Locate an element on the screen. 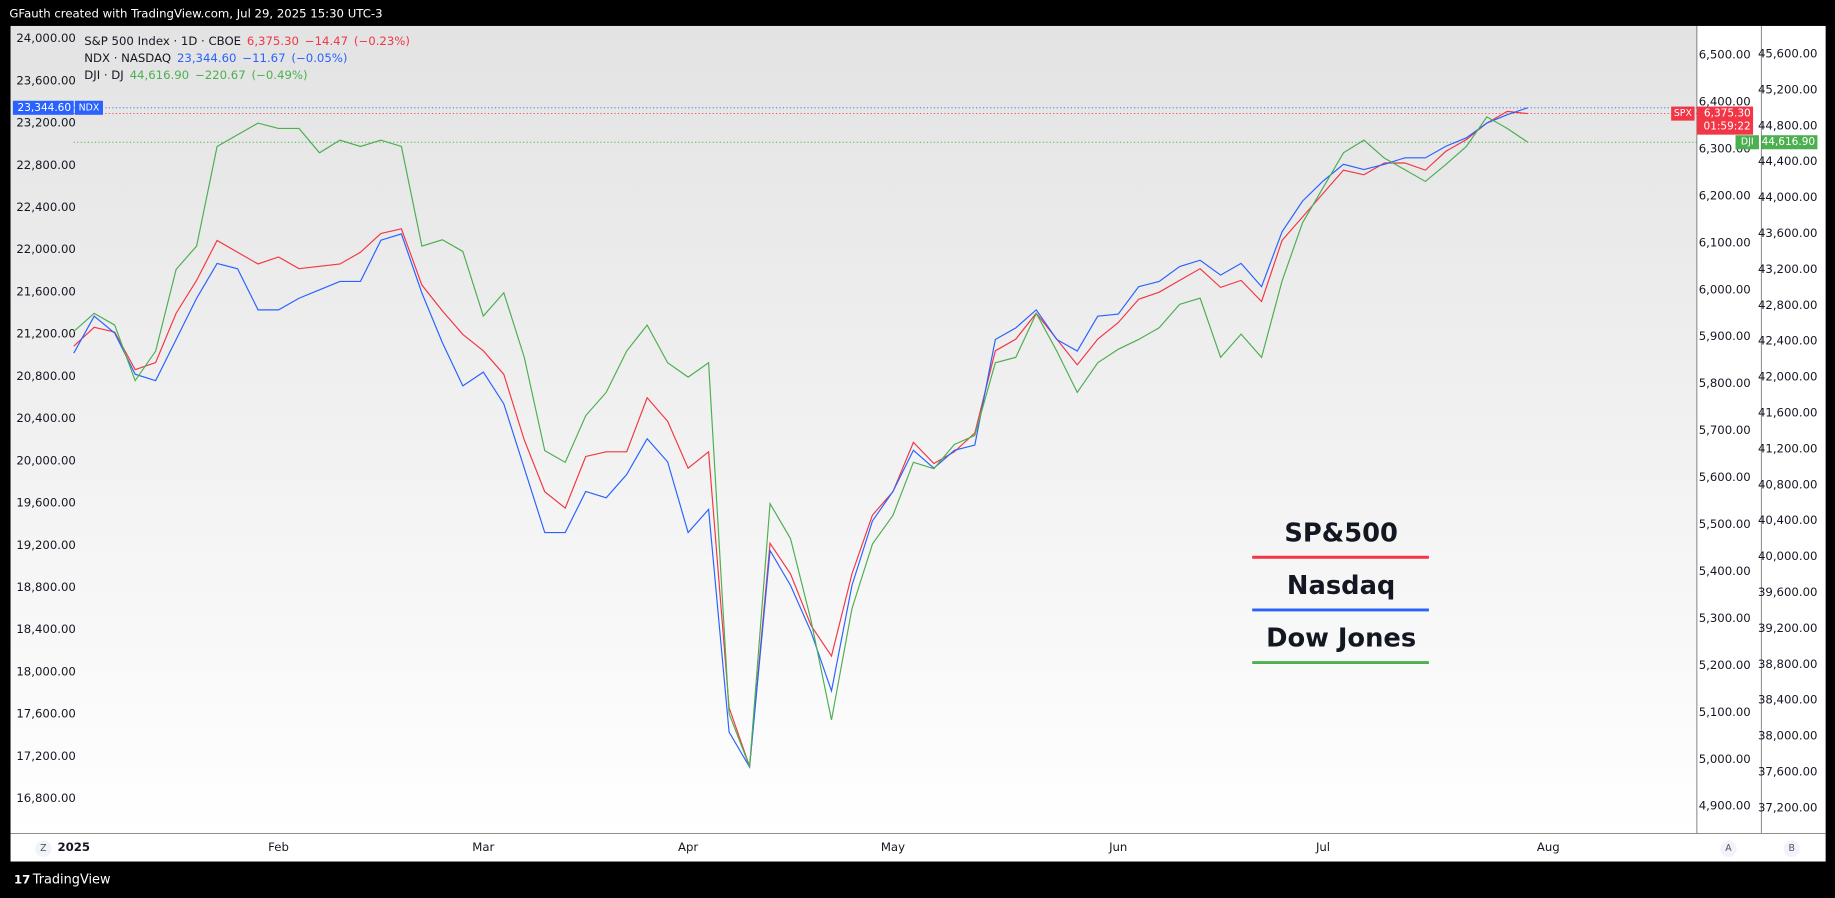 The height and width of the screenshot is (898, 1835). y2-tick-label: 5,600.00 is located at coordinates (1725, 477).